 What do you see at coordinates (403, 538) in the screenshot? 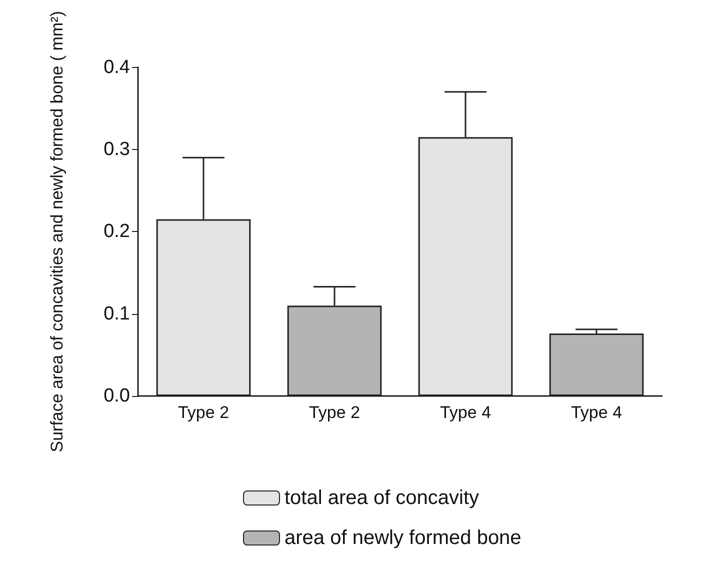
I see `legend-label: area of newly formed bone` at bounding box center [403, 538].